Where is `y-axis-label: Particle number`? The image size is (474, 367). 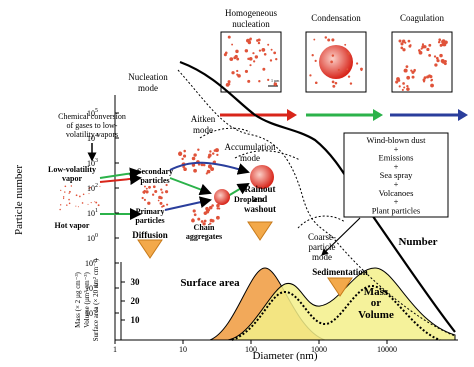
y-axis-label: Particle number is located at coordinates (19, 200).